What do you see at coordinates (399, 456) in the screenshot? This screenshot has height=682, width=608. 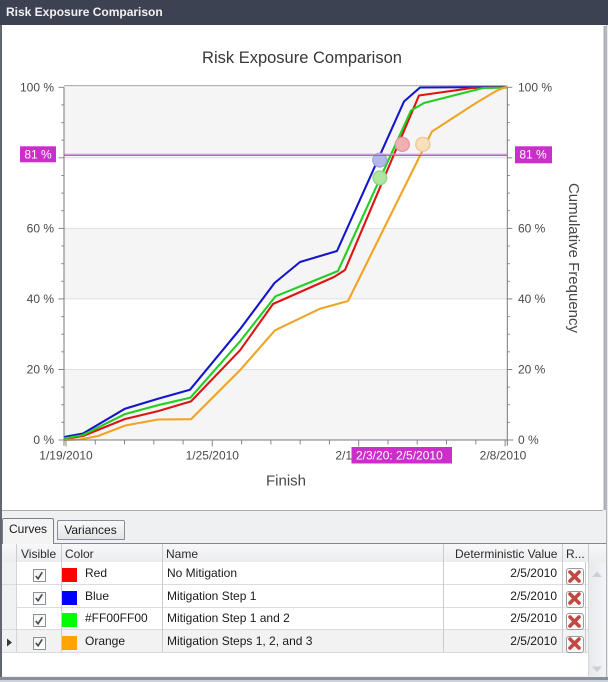 I see `svg-text: 2/3/20: 2/5/2010` at bounding box center [399, 456].